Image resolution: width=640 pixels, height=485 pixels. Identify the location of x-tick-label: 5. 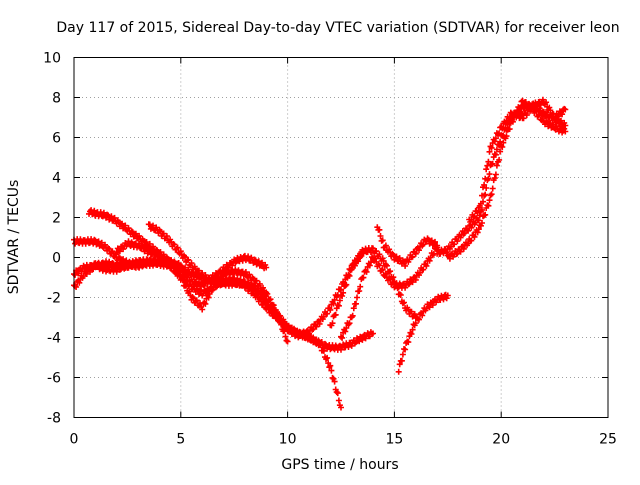
(180, 440).